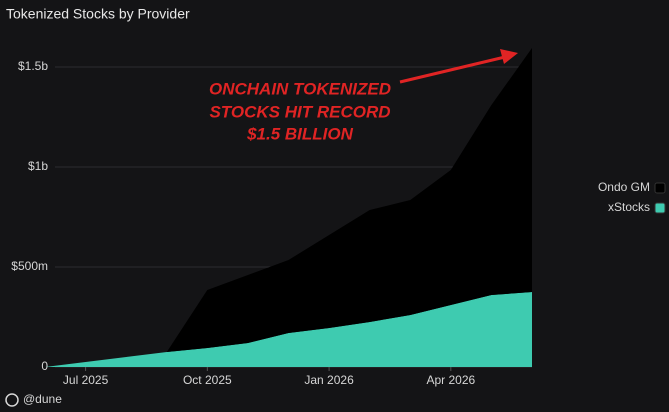  Describe the element at coordinates (632, 197) in the screenshot. I see `legend: Ondo GM xStocks` at that location.